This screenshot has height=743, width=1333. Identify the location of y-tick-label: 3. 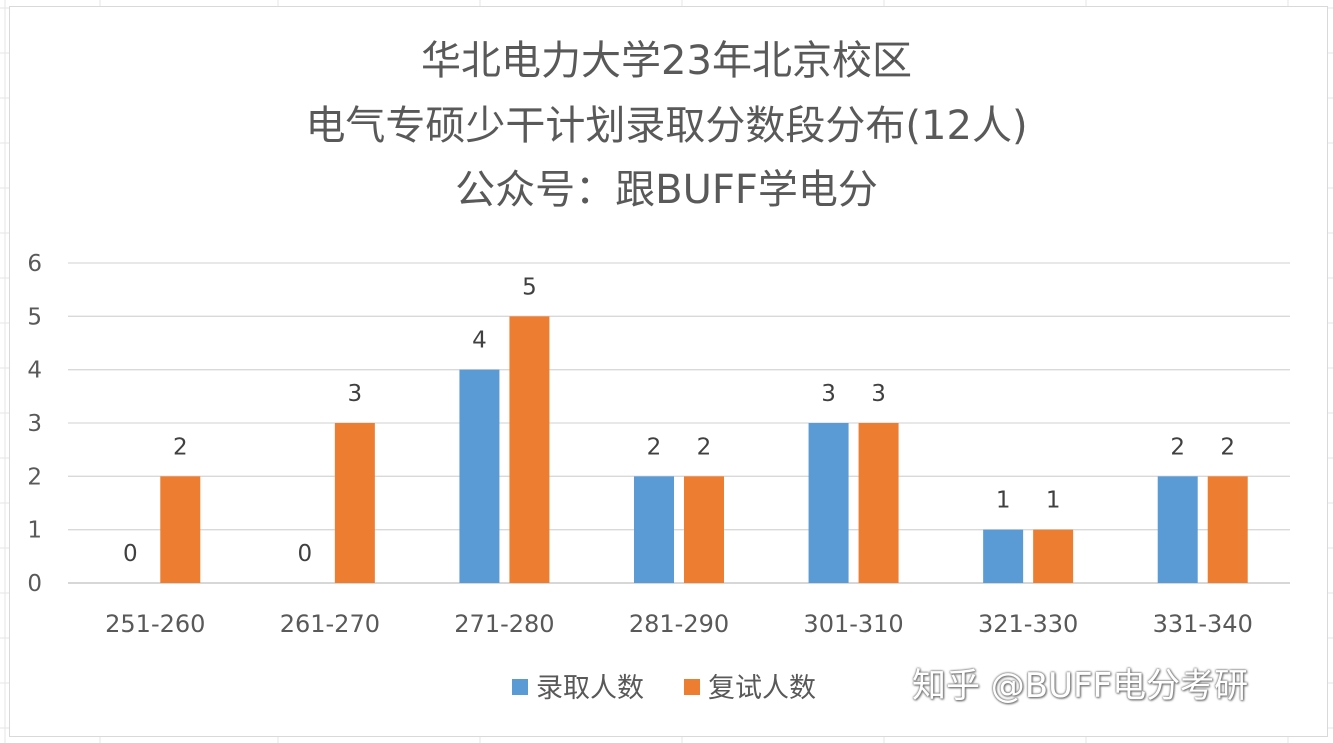
(34, 424).